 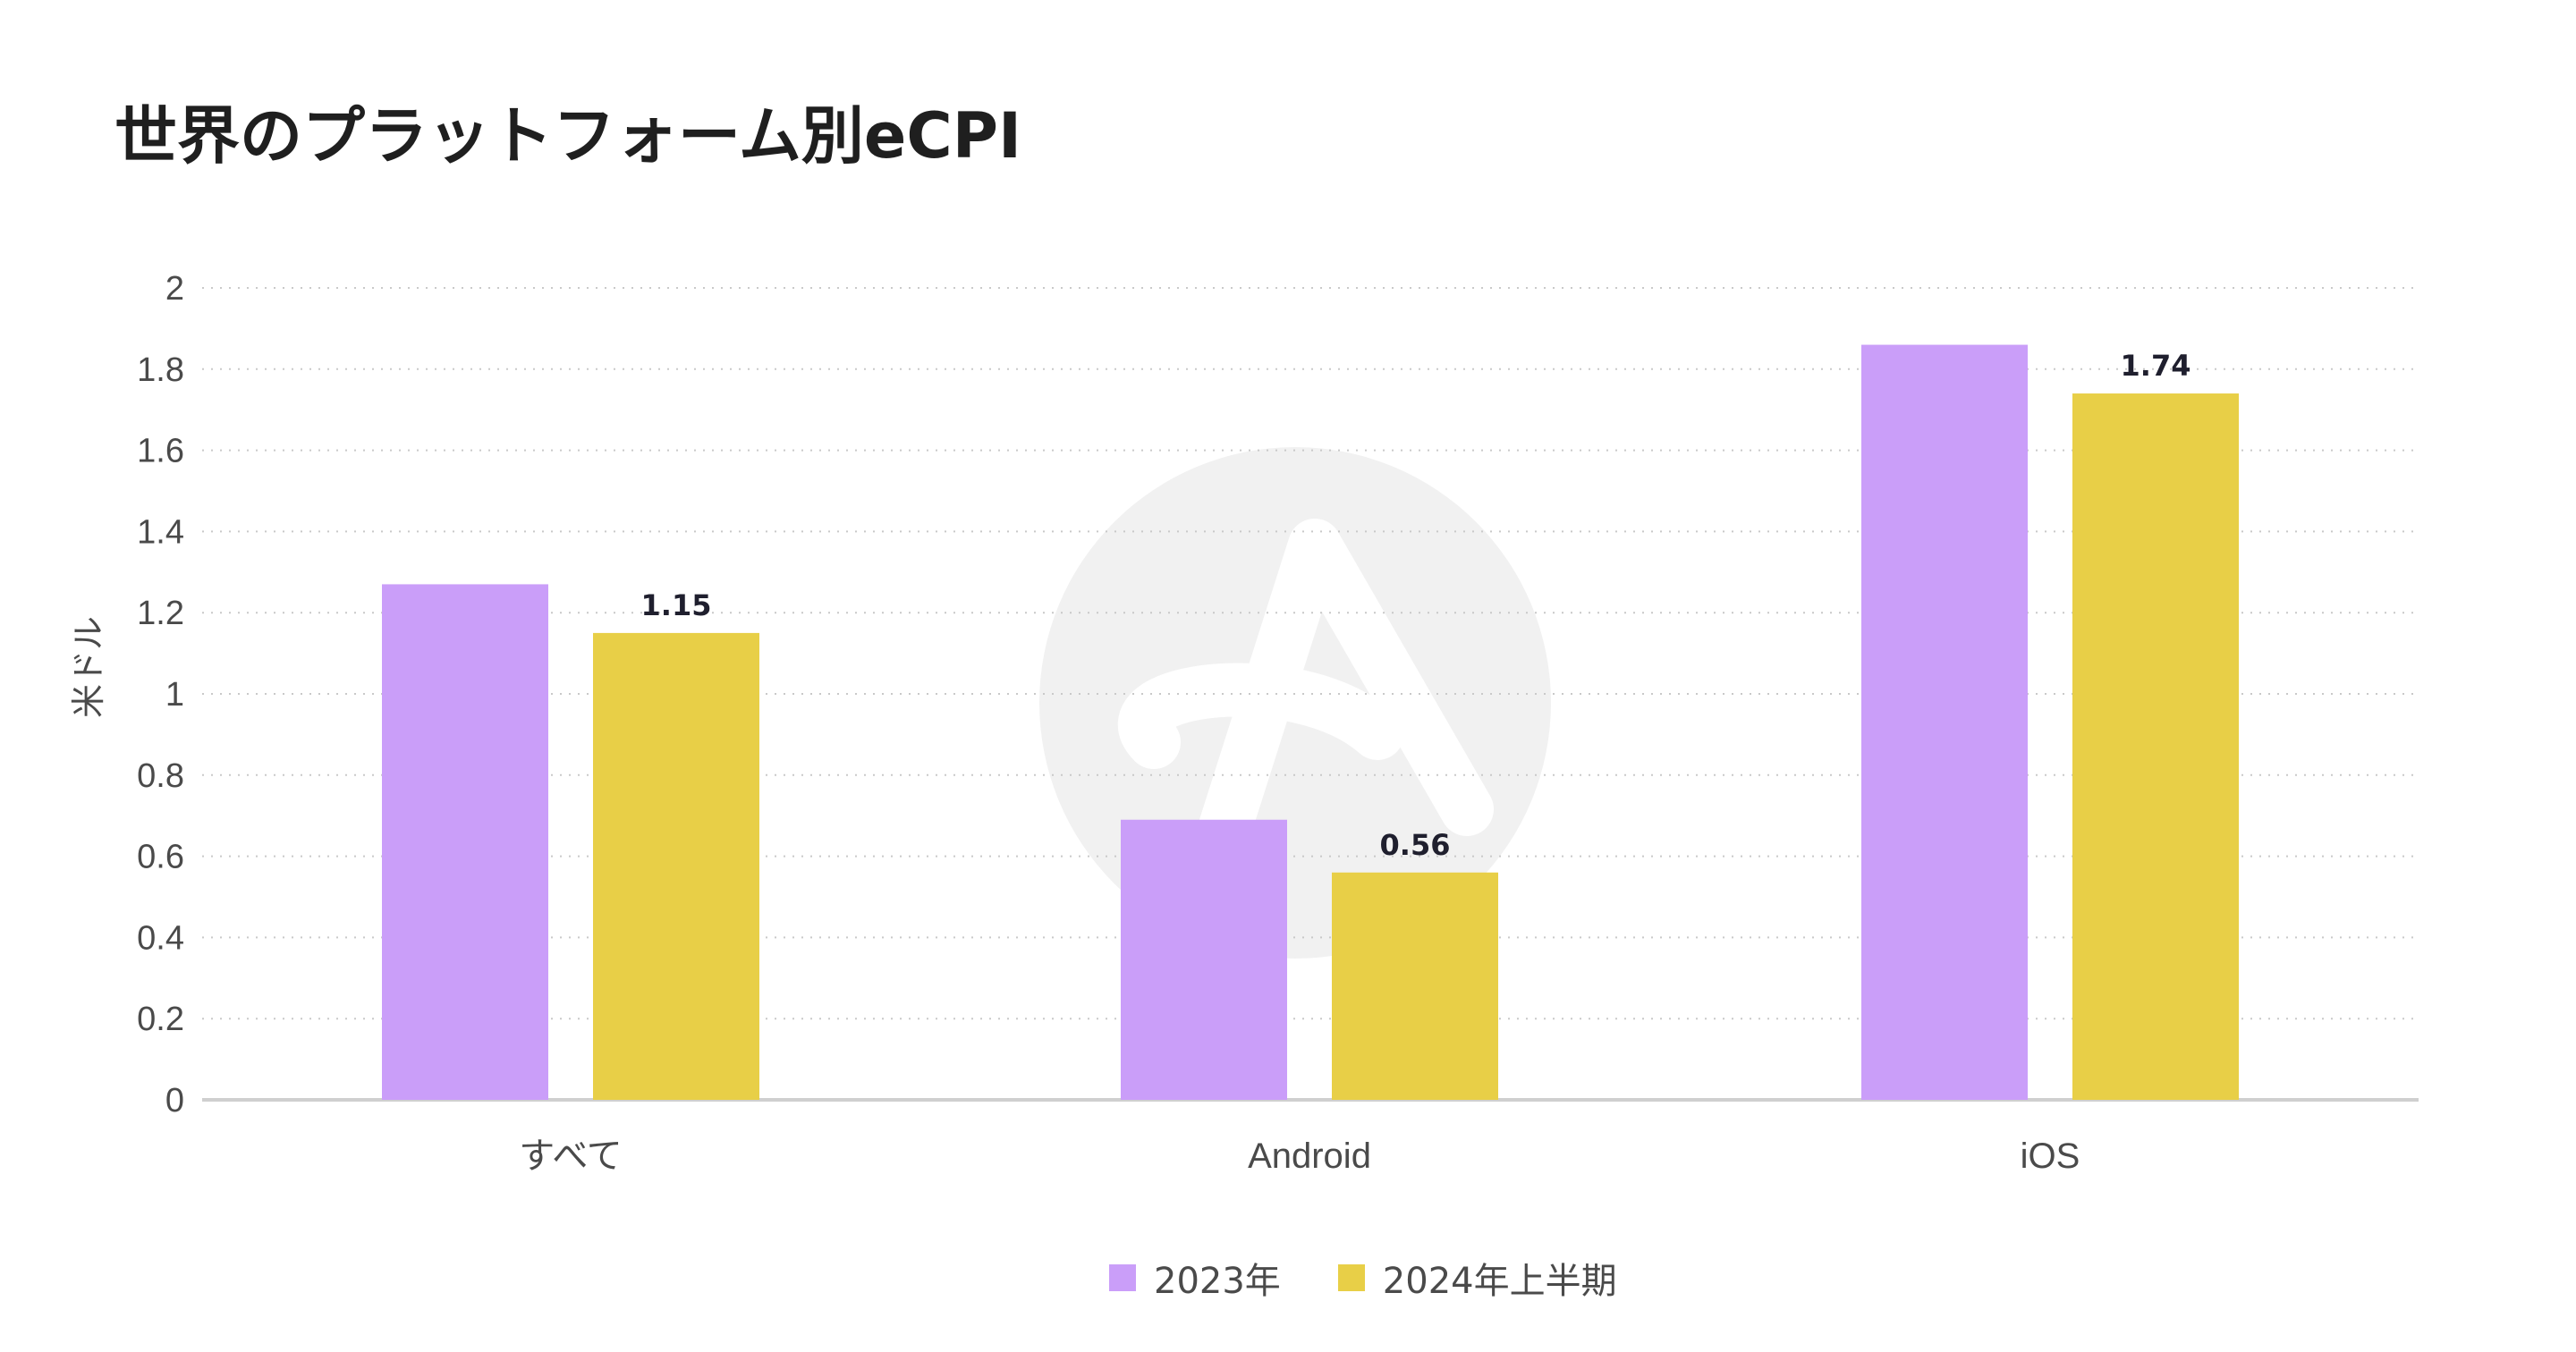 I want to click on y-tick-label: 1.6, so click(x=160, y=451).